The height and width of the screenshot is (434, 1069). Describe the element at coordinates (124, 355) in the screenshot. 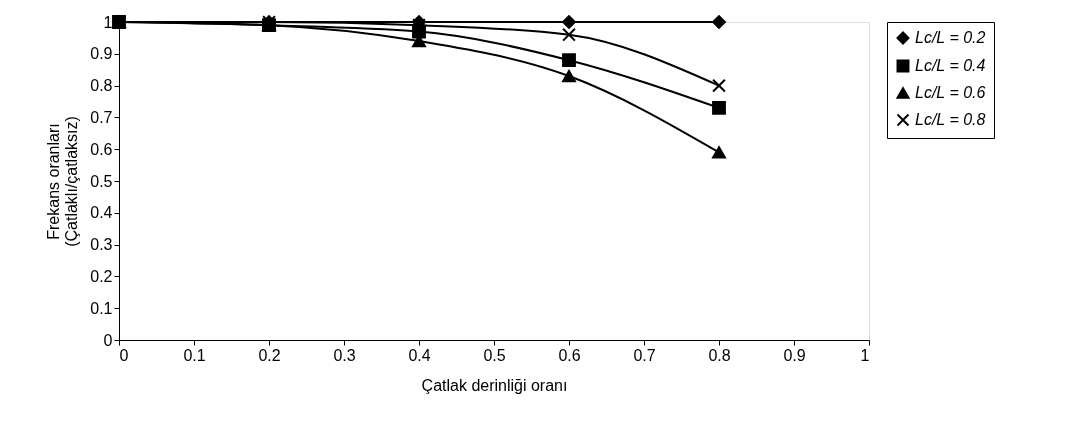

I see `x-tick-label: 0` at that location.